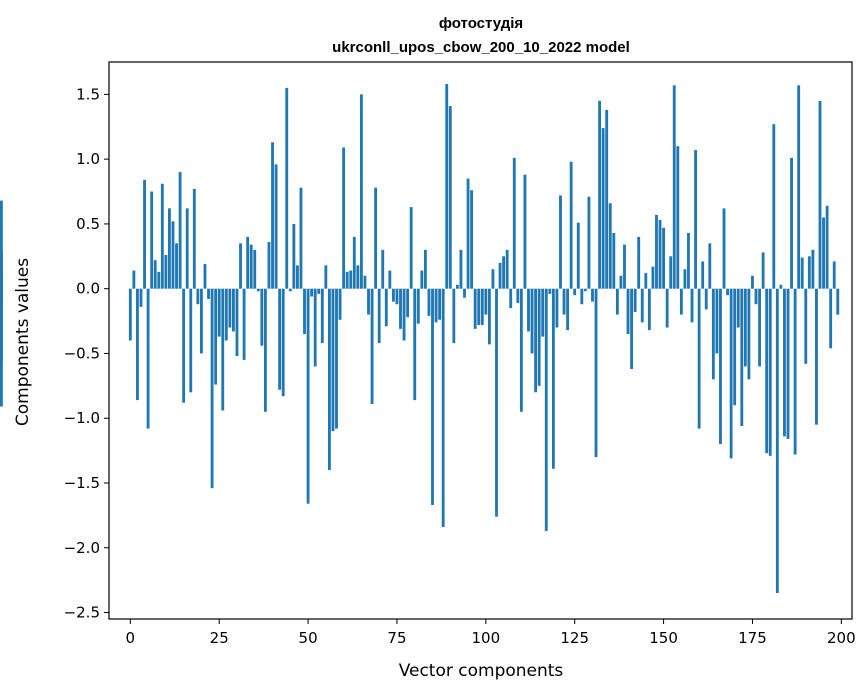 This screenshot has width=867, height=696. What do you see at coordinates (82, 548) in the screenshot?
I see `y-tick-label-1: −2.0` at bounding box center [82, 548].